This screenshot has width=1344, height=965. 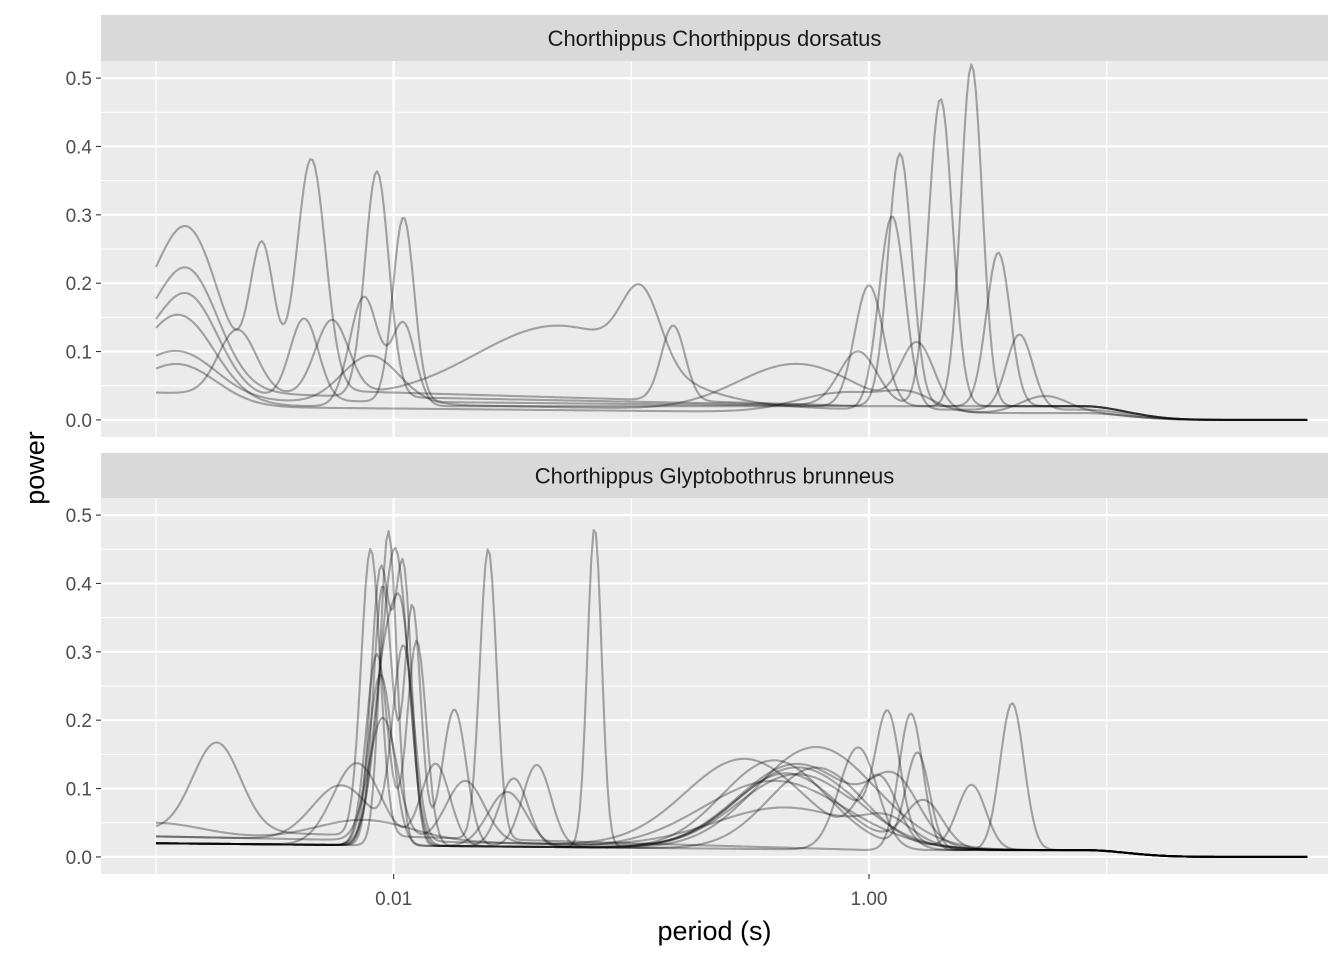 I want to click on x-tick-label: 1.00, so click(x=869, y=899).